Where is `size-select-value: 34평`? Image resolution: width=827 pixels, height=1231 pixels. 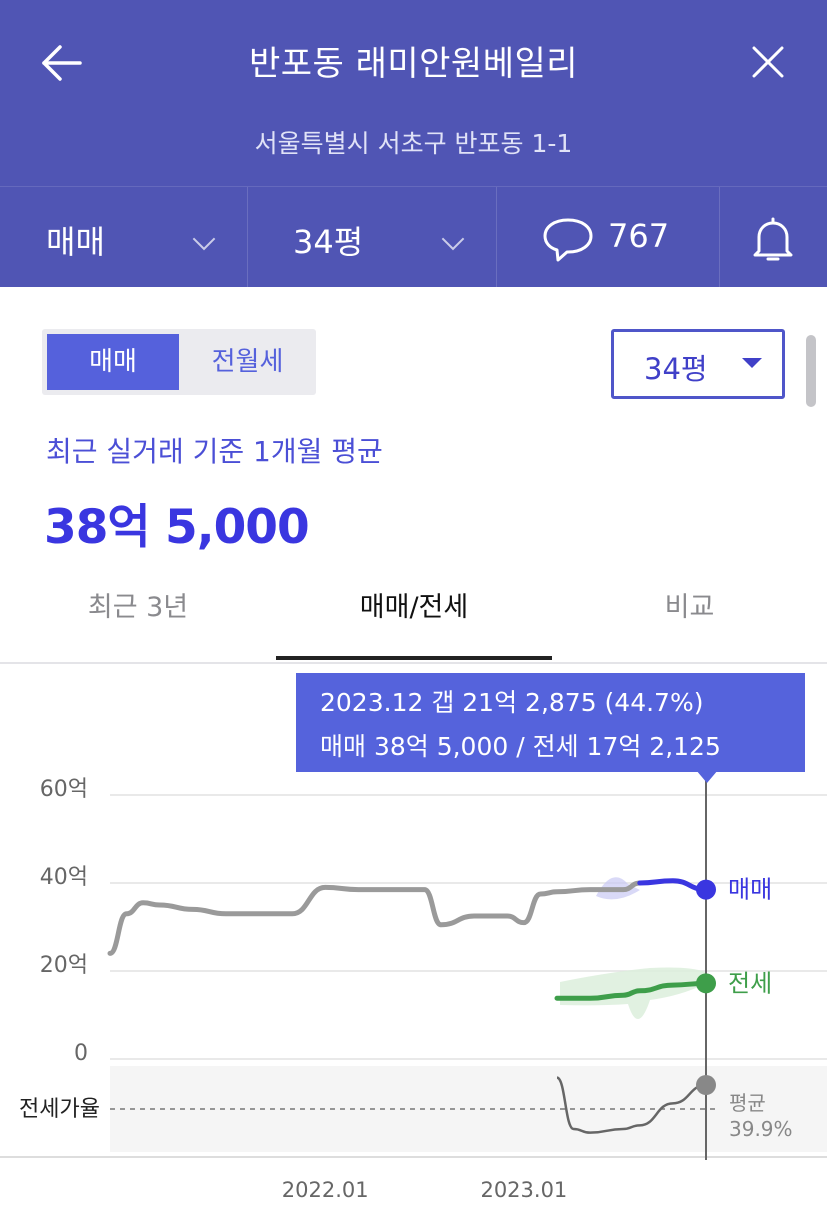
size-select-value: 34평 is located at coordinates (676, 369).